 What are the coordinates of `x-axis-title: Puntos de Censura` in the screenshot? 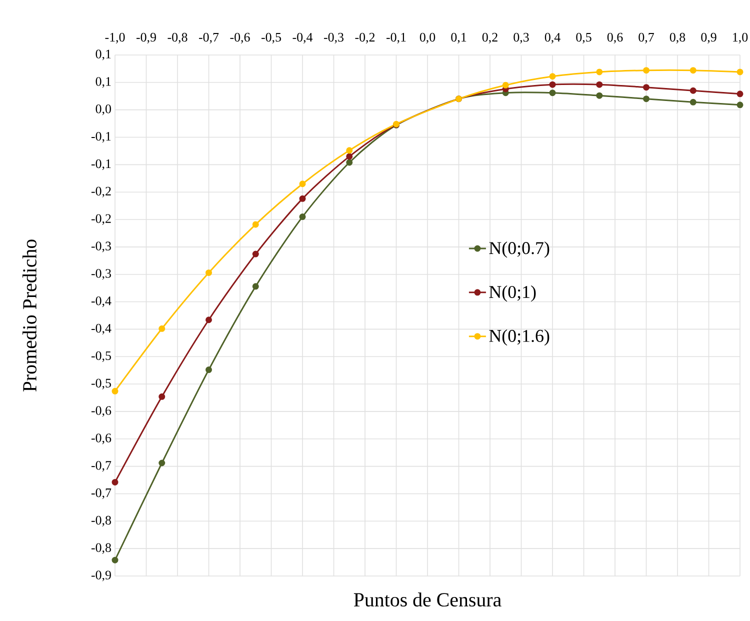 It's located at (428, 599).